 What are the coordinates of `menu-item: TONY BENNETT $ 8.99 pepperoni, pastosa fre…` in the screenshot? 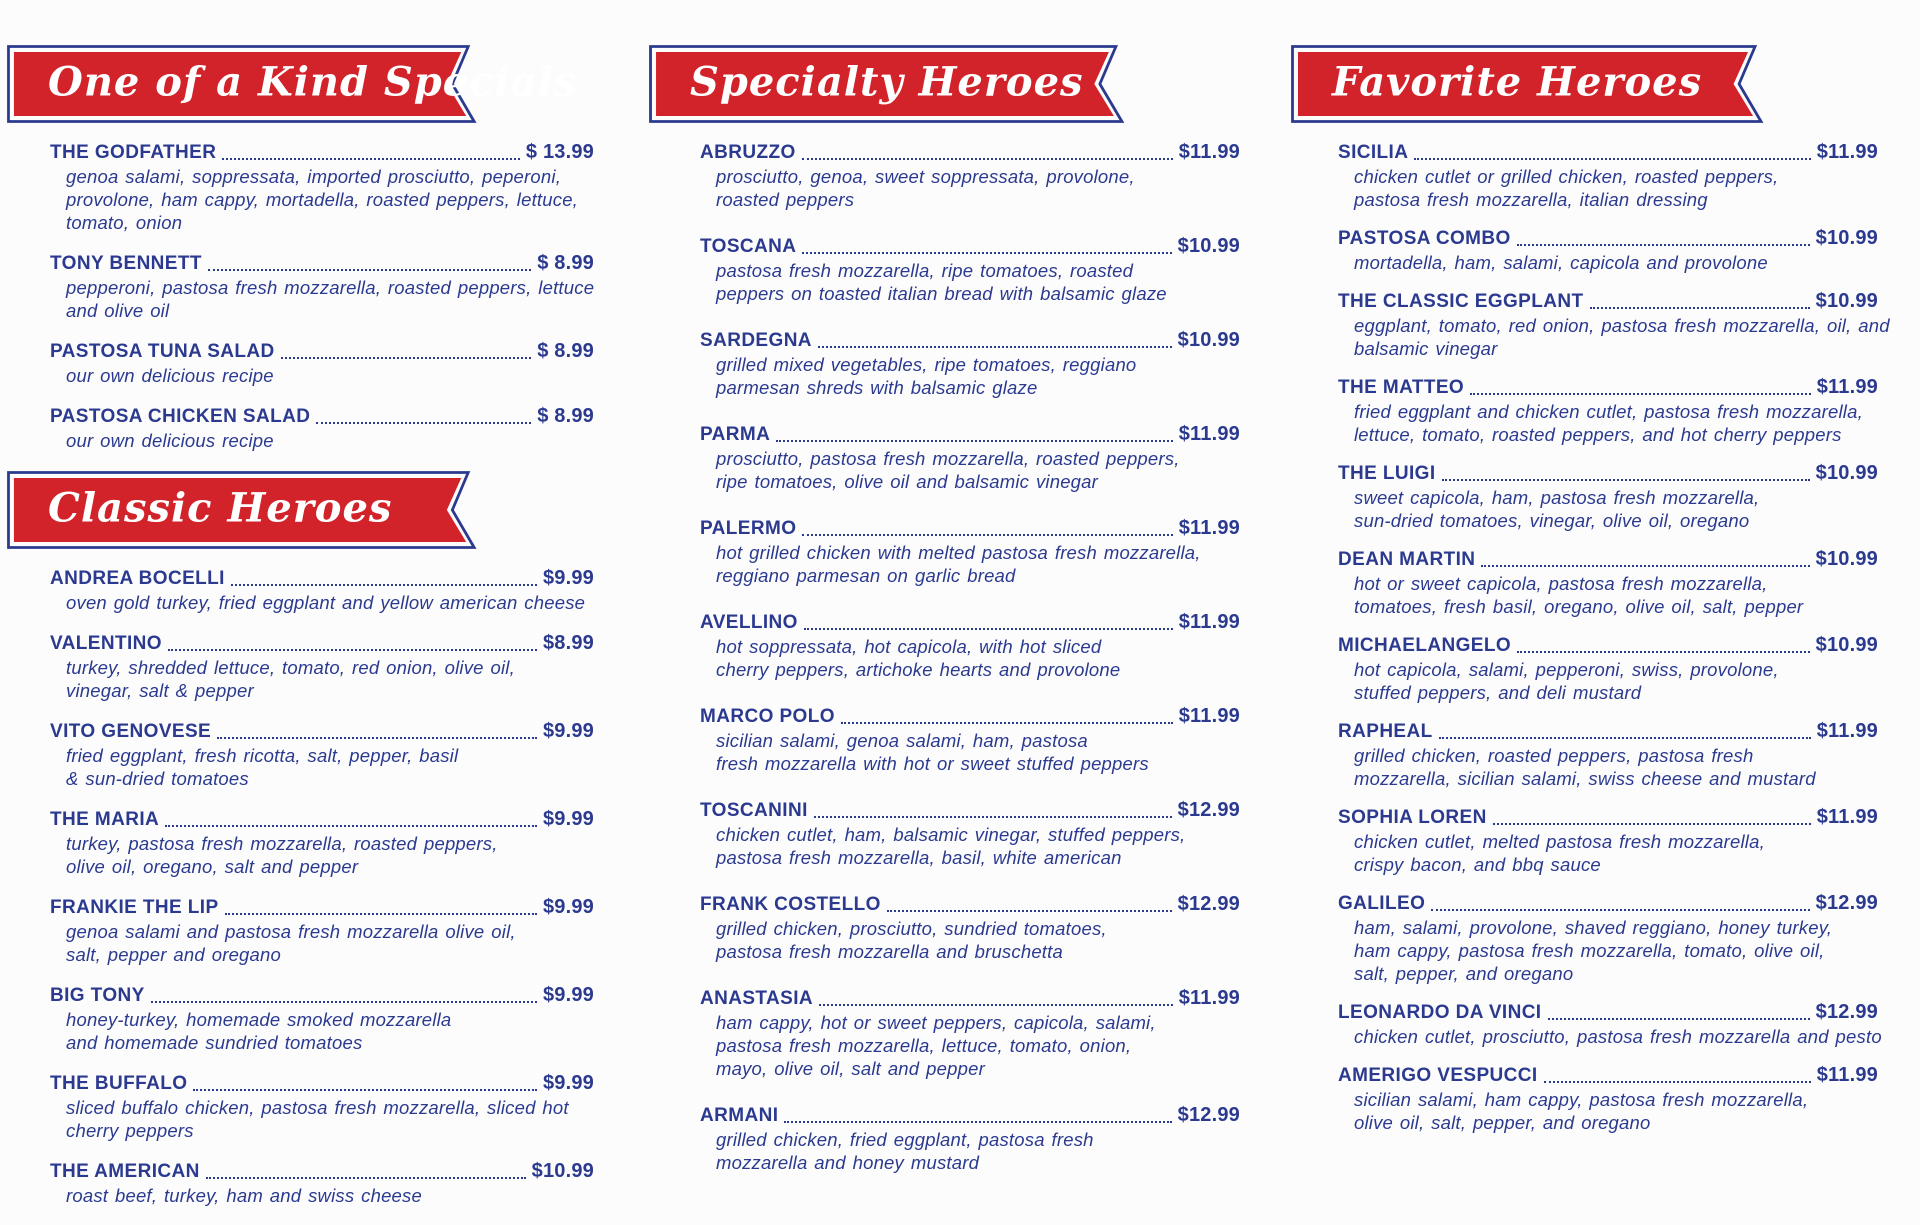 It's located at (322, 287).